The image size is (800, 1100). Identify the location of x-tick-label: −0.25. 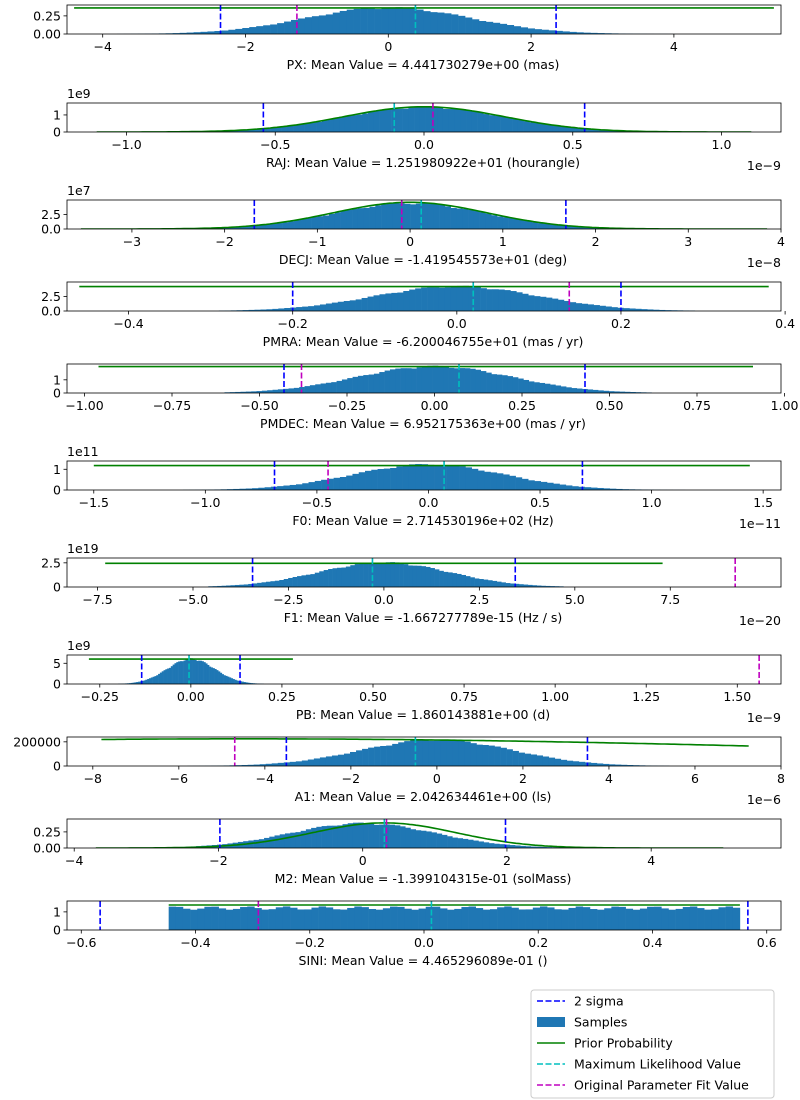
(347, 405).